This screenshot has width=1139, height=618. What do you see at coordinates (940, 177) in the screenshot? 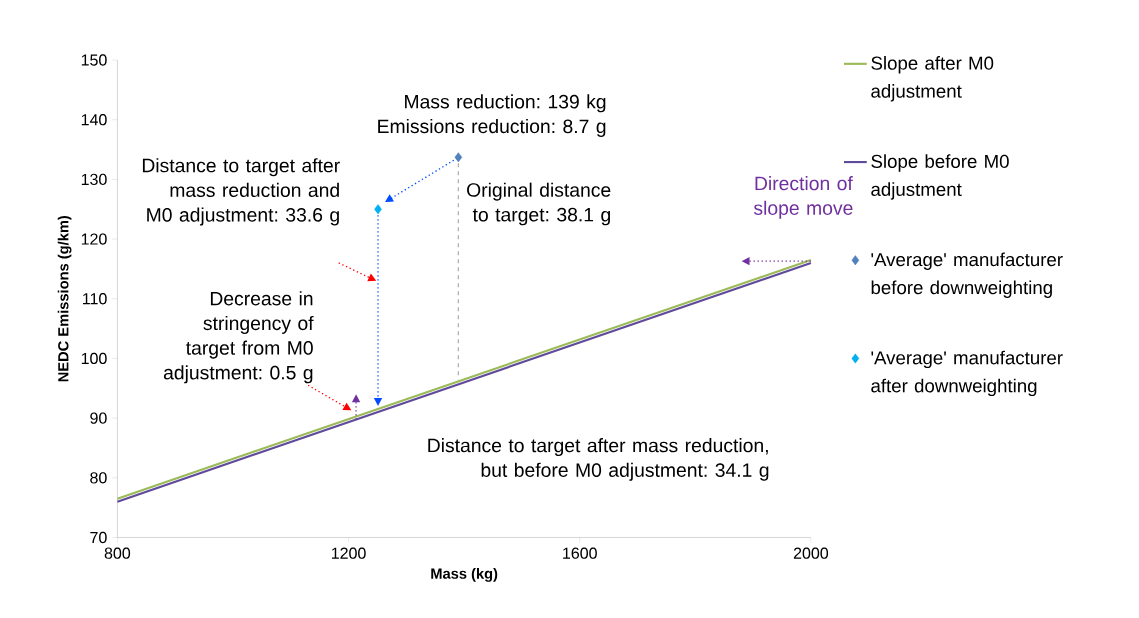
I see `legend-label: Slope before M0 adjustment` at bounding box center [940, 177].